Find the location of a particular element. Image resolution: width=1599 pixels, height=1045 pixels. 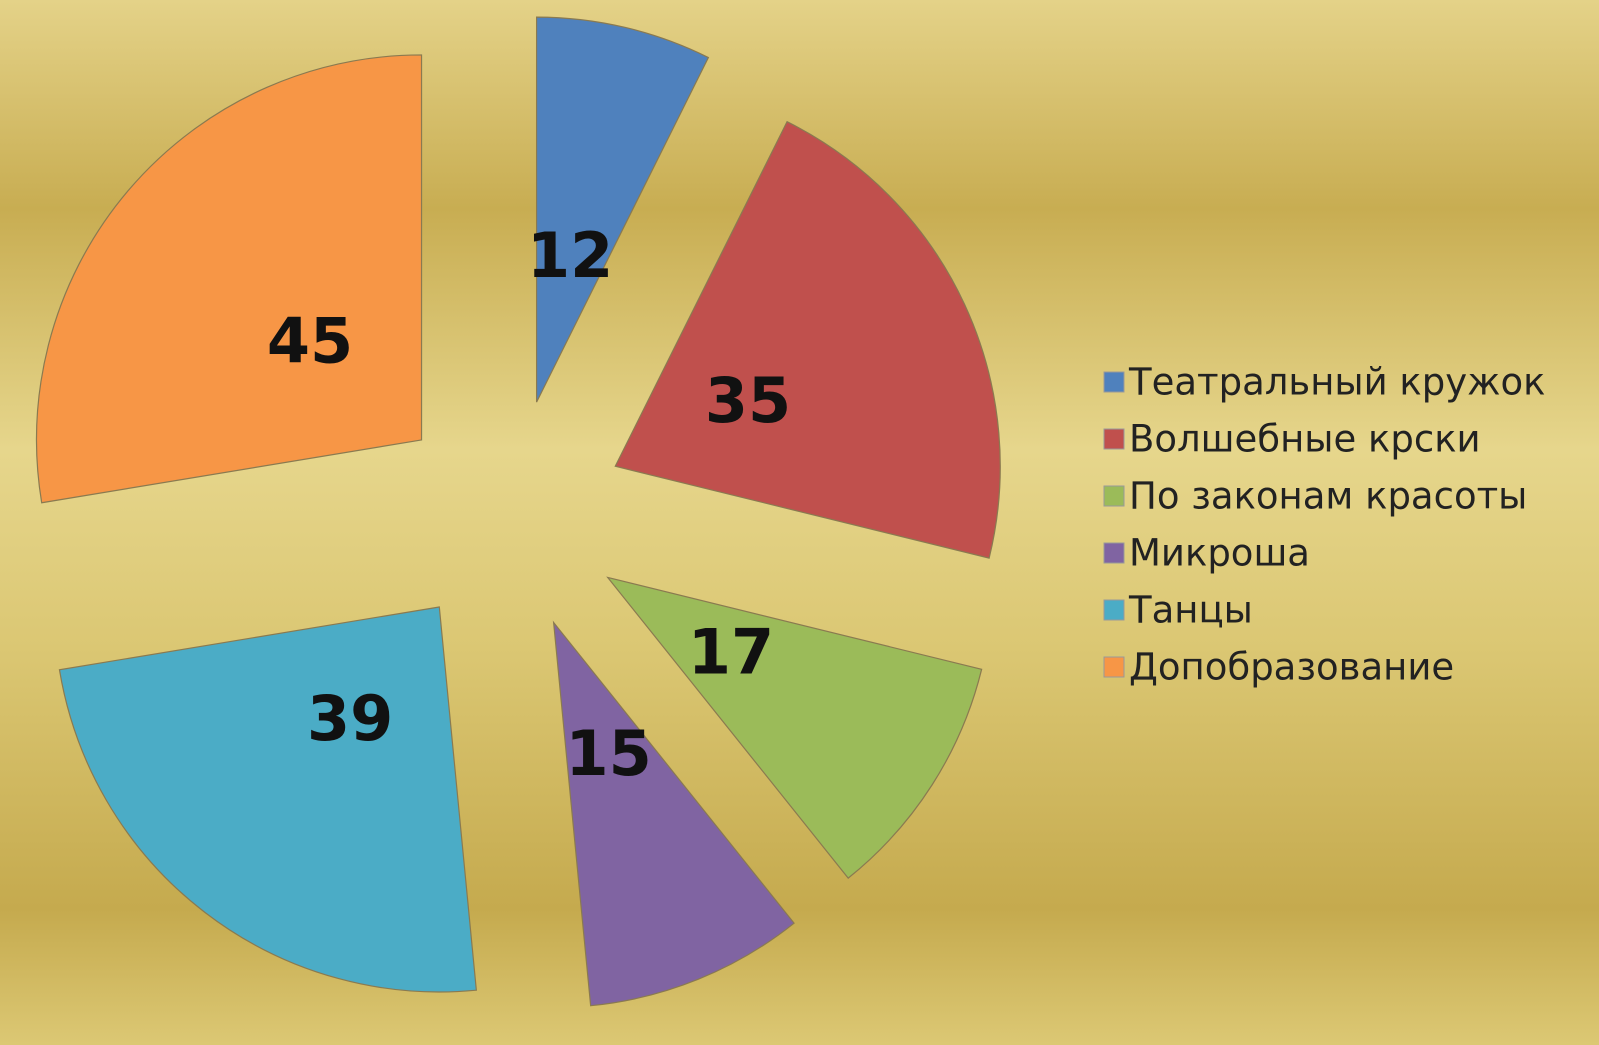

data-label: 15 is located at coordinates (608, 753).